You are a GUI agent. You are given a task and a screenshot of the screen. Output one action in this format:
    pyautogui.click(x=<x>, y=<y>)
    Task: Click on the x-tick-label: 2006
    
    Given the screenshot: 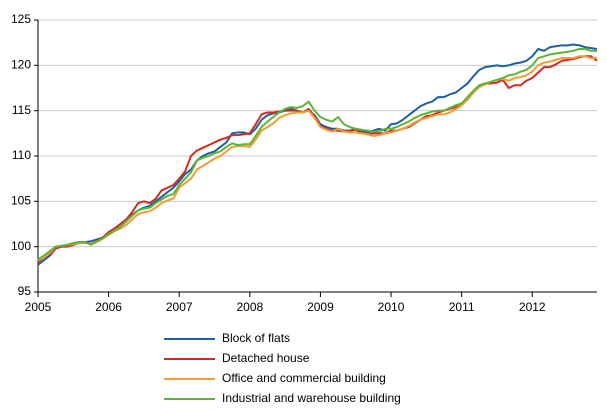 What is the action you would take?
    pyautogui.click(x=108, y=307)
    